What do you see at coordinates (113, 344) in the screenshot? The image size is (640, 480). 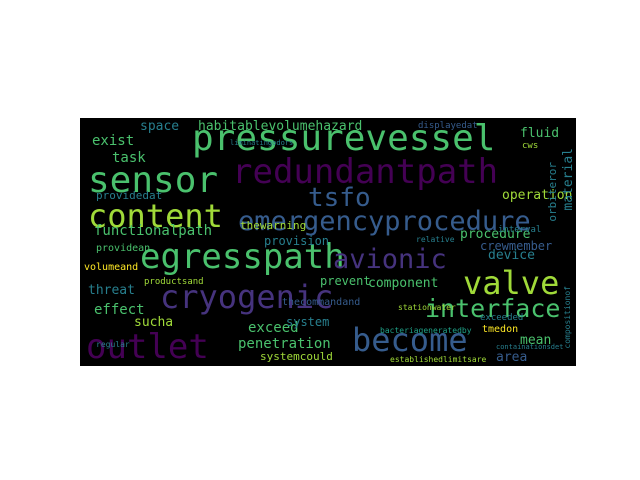 I see `word: regular` at bounding box center [113, 344].